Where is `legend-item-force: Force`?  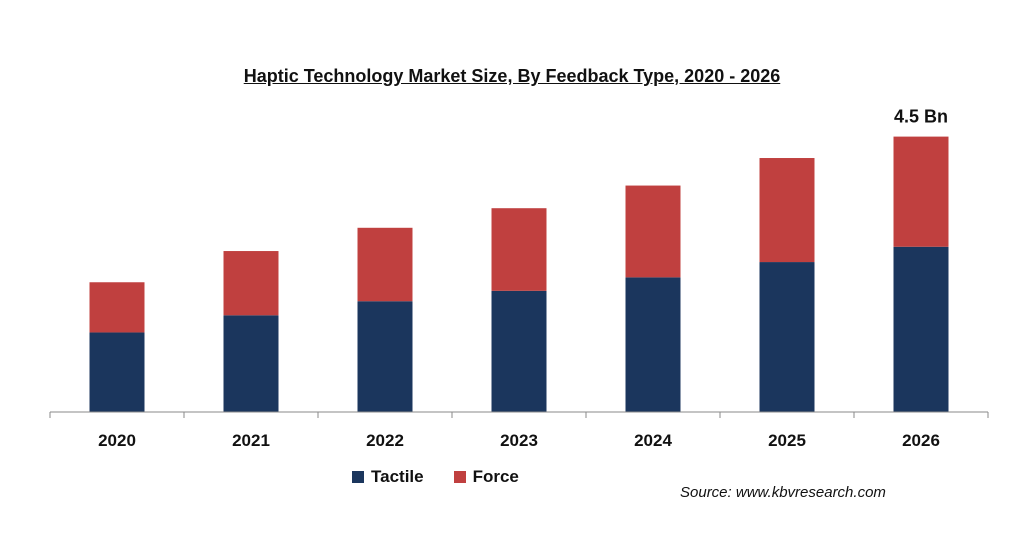
legend-item-force: Force is located at coordinates (486, 477).